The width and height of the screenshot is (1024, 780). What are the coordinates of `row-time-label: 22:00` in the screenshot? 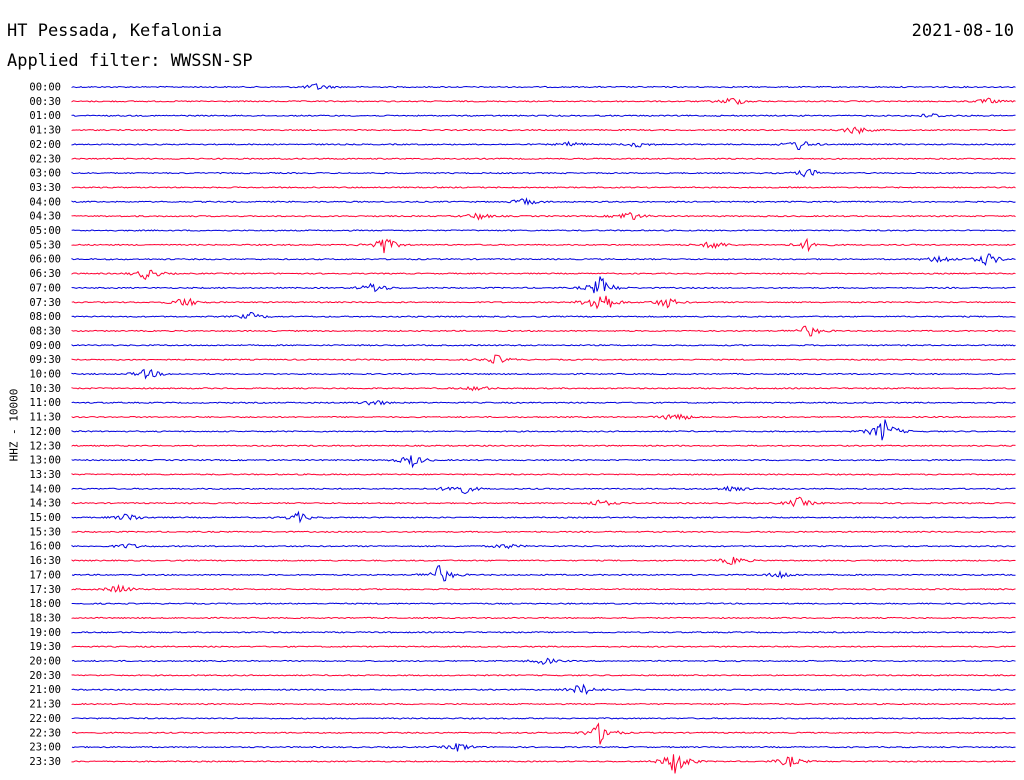 It's located at (45, 719).